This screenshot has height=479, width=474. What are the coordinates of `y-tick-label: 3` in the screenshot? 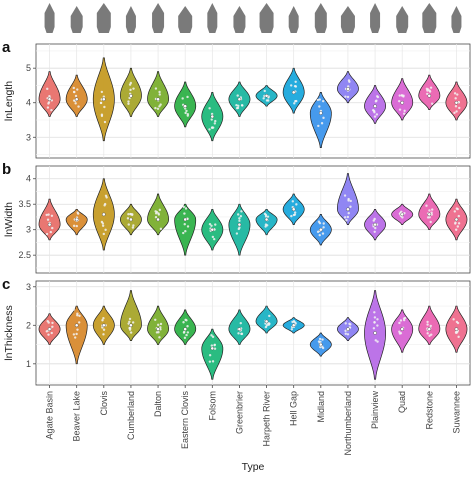 It's located at (28, 230).